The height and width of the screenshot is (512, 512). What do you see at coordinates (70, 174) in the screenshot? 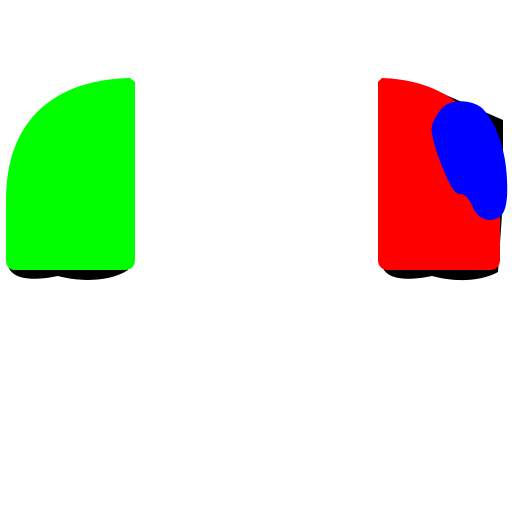
I see `left-shape` at bounding box center [70, 174].